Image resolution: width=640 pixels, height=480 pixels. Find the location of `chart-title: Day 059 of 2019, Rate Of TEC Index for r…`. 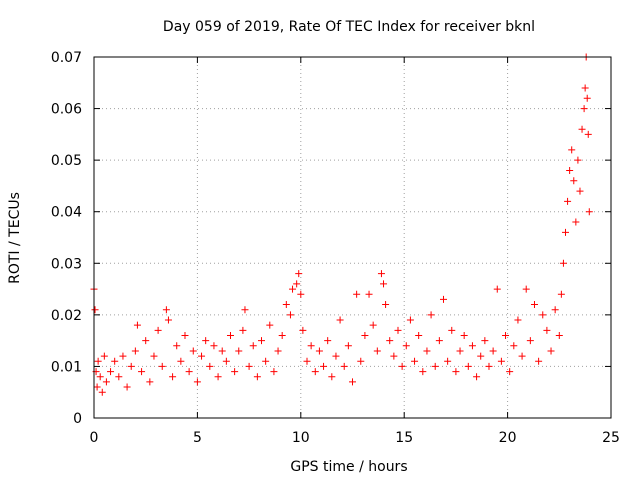

chart-title: Day 059 of 2019, Rate Of TEC Index for r… is located at coordinates (349, 27).